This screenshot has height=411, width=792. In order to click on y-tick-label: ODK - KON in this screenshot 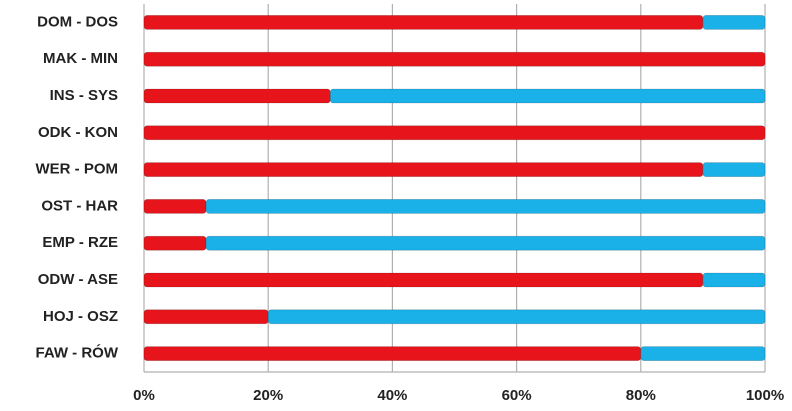, I will do `click(78, 132)`.